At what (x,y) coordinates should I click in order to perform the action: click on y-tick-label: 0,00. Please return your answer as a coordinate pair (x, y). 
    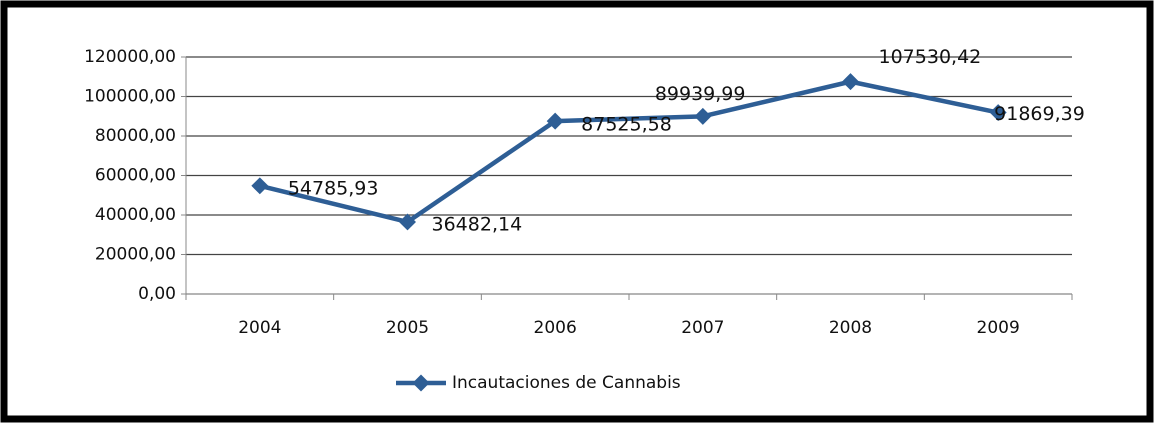
    Looking at the image, I should click on (157, 294).